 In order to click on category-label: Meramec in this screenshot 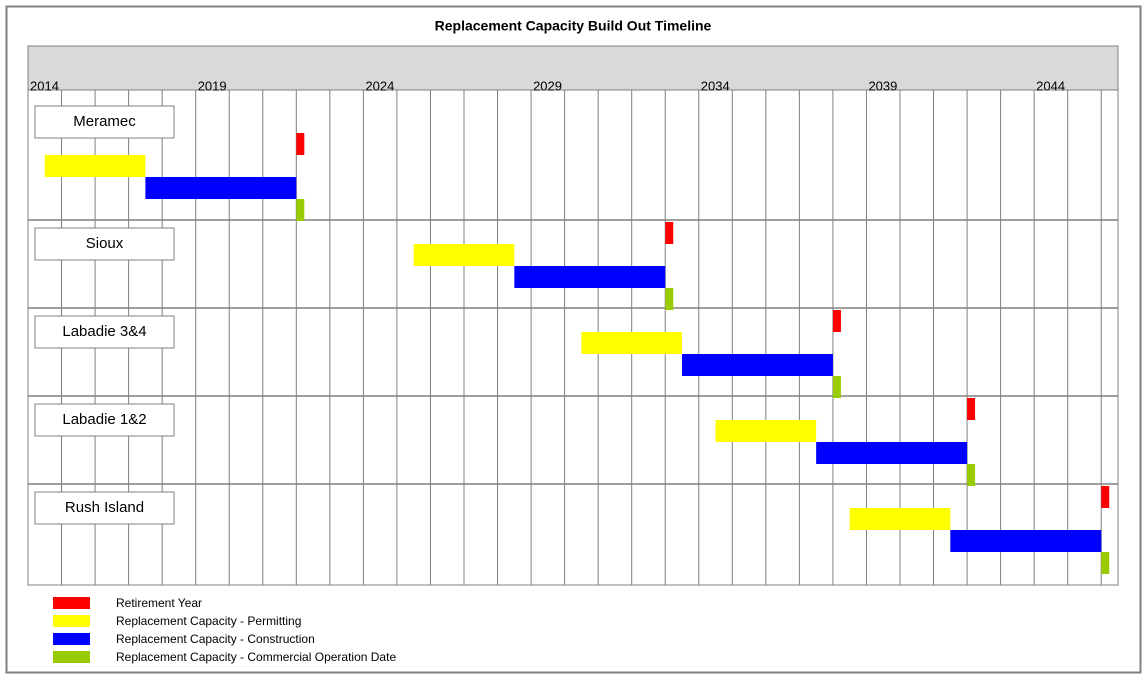, I will do `click(104, 121)`.